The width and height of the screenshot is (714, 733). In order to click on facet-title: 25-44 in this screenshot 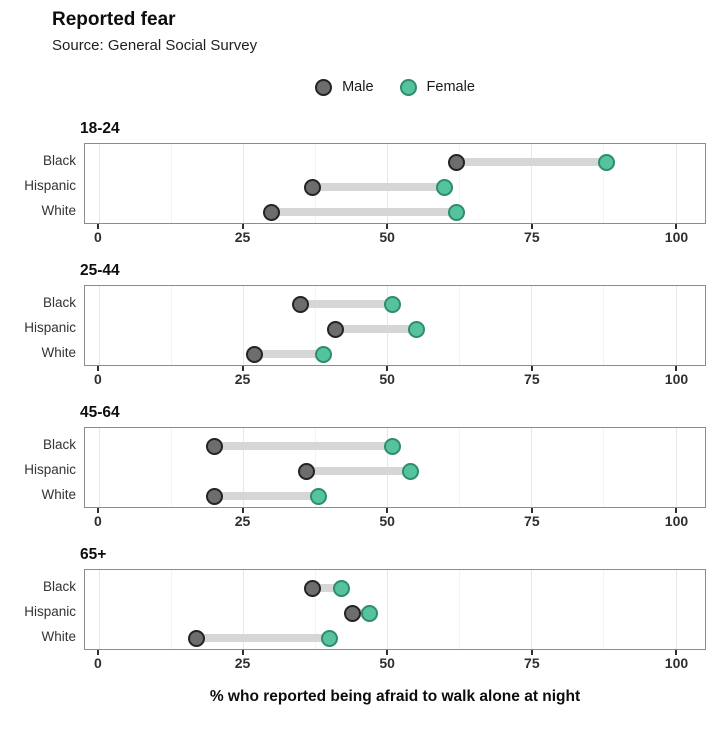, I will do `click(100, 270)`.